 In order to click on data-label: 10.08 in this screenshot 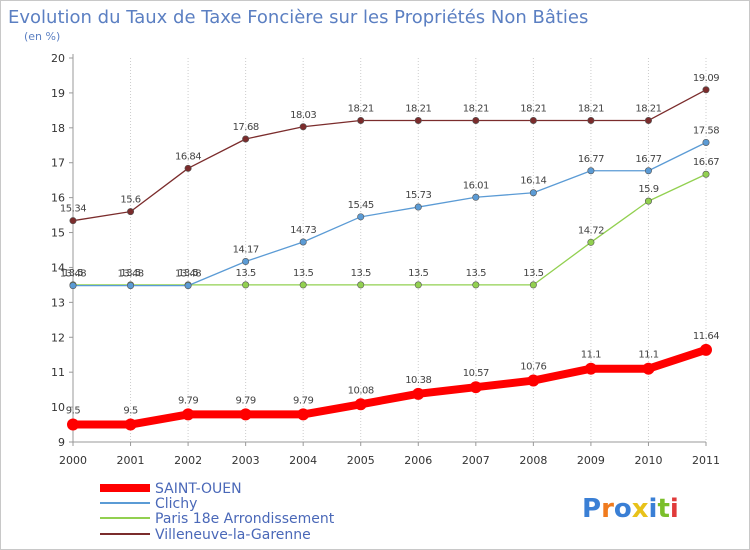, I will do `click(361, 390)`.